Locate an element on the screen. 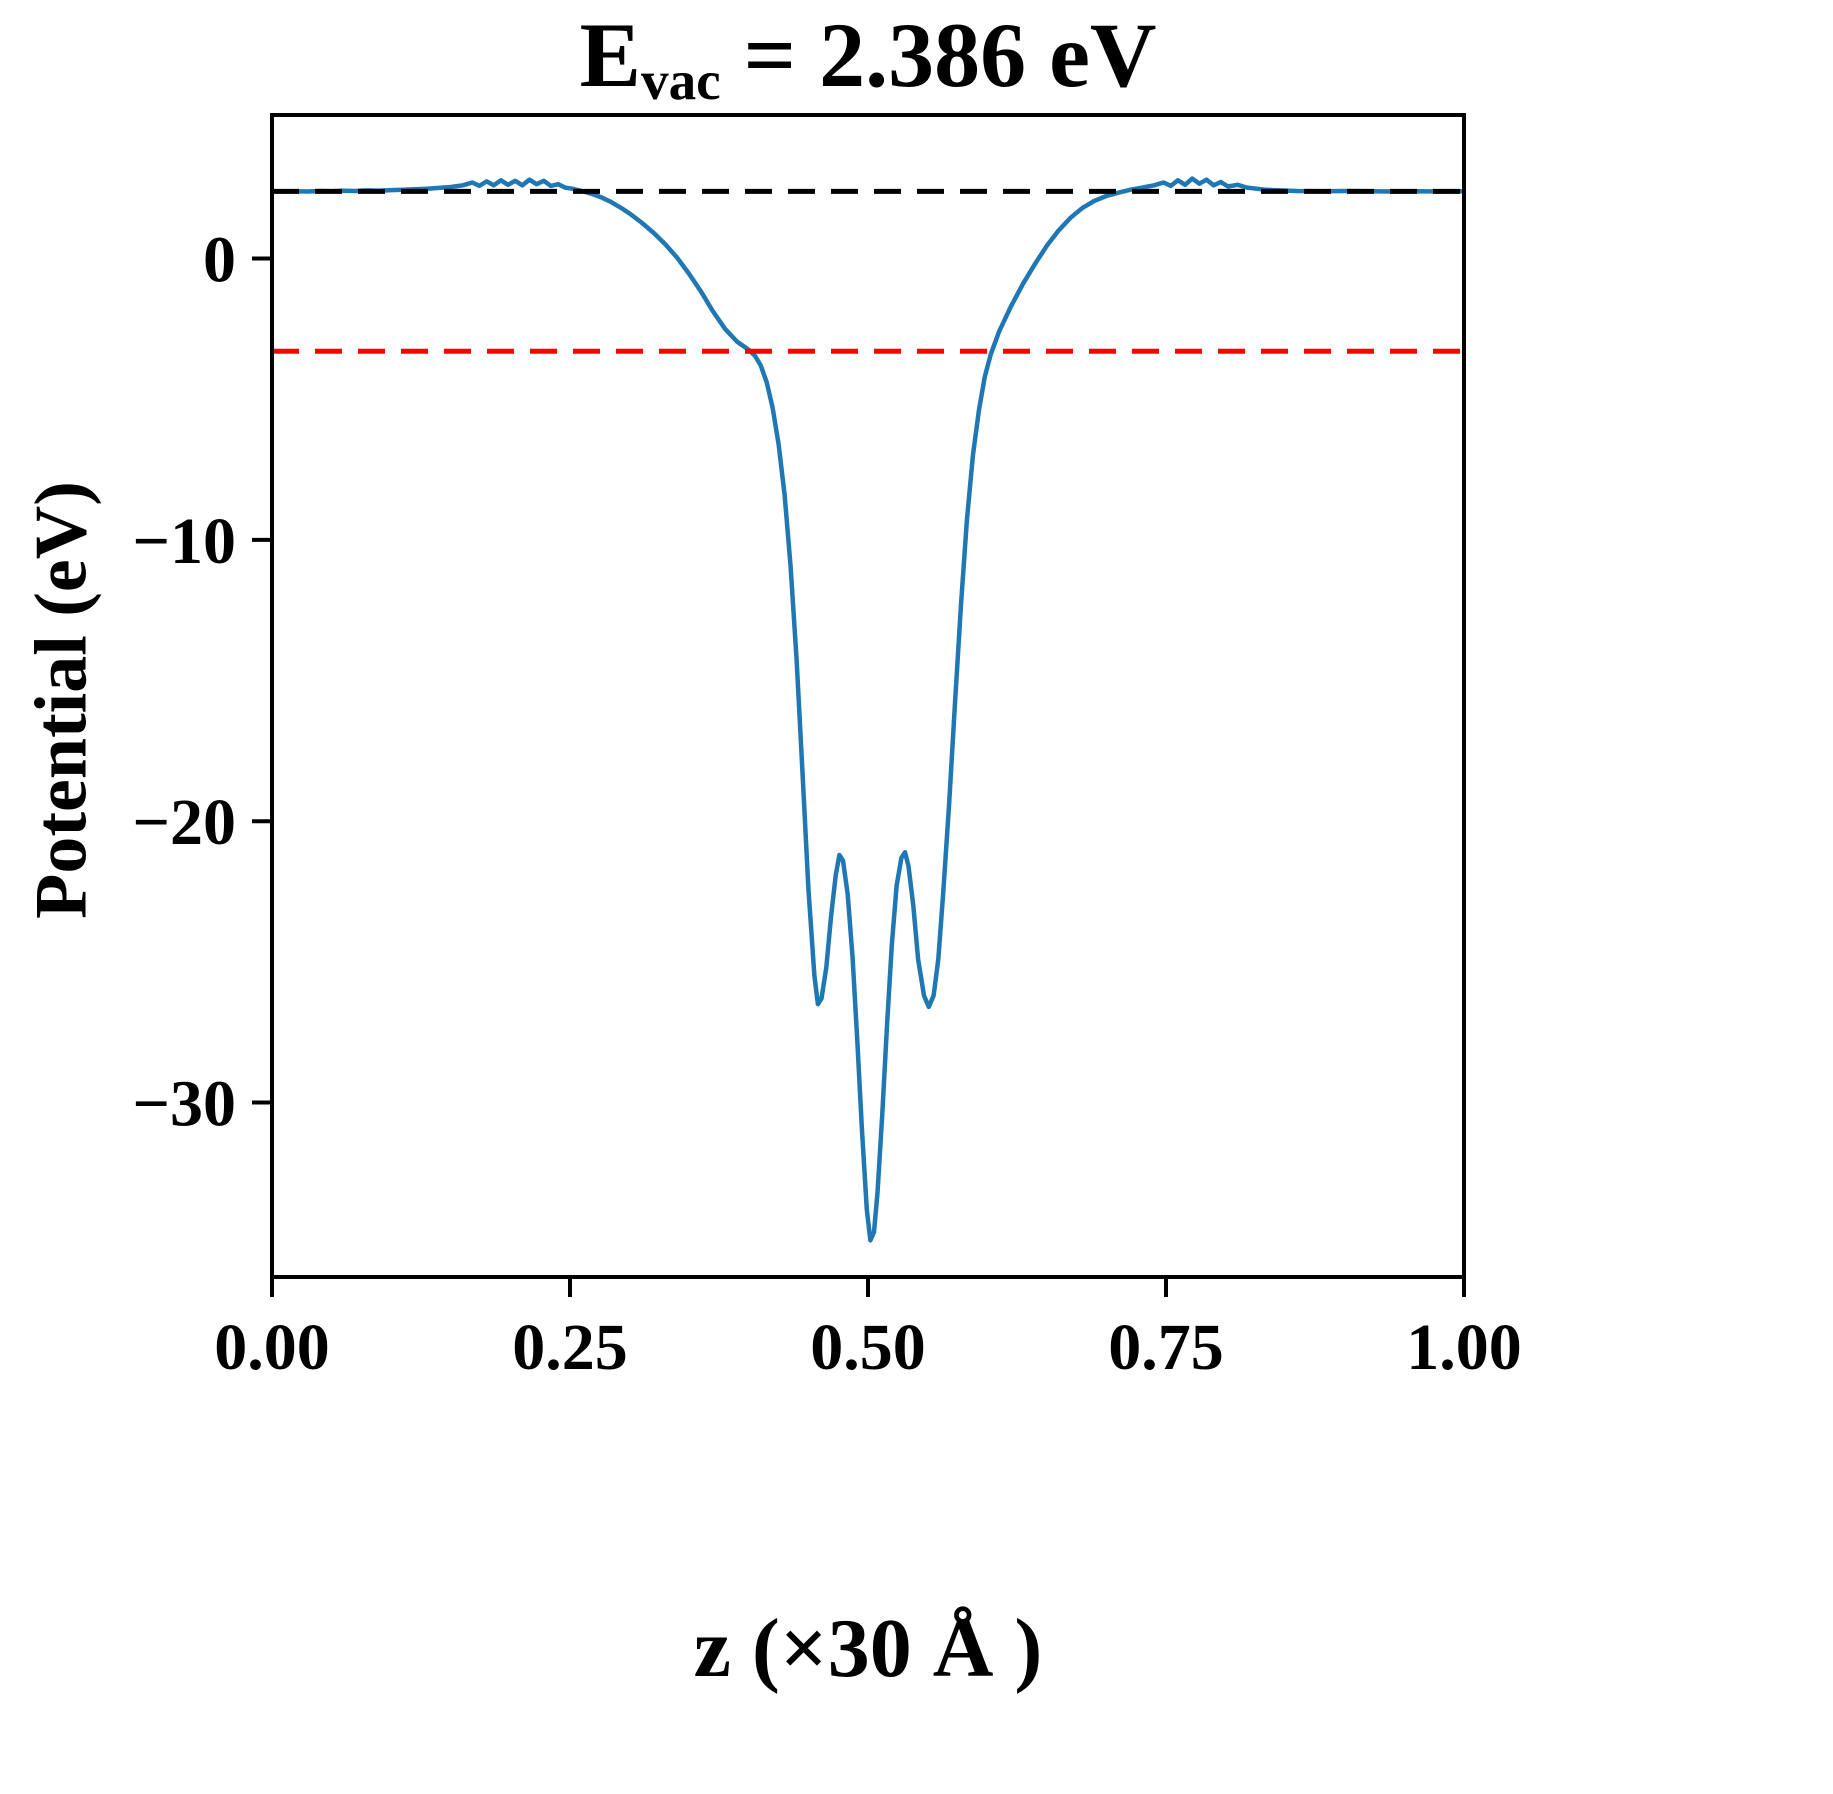 The image size is (1833, 1794). x-tick-label: 0.75 is located at coordinates (1166, 1347).